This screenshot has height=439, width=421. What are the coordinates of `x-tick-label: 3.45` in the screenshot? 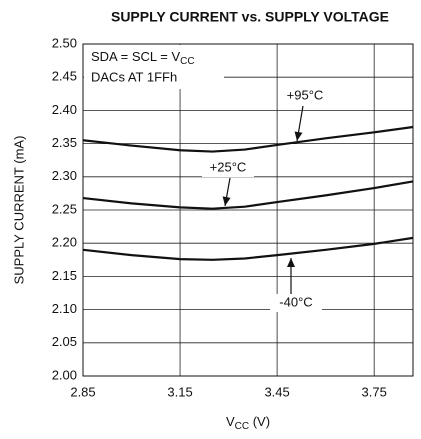 It's located at (276, 391).